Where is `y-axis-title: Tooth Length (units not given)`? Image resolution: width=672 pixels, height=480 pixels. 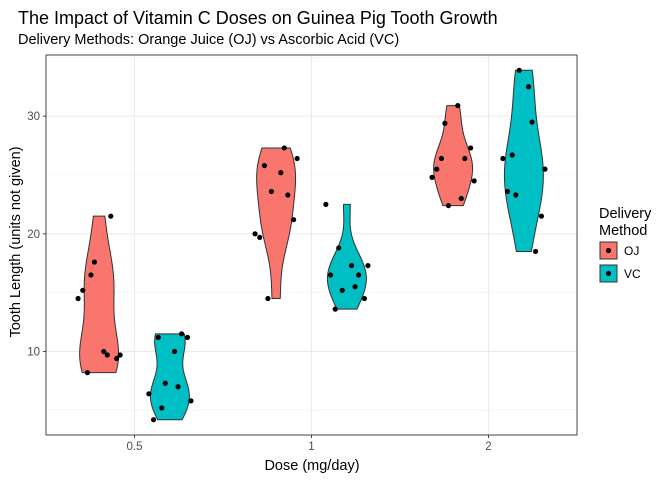 y-axis-title: Tooth Length (units not given) is located at coordinates (16, 241).